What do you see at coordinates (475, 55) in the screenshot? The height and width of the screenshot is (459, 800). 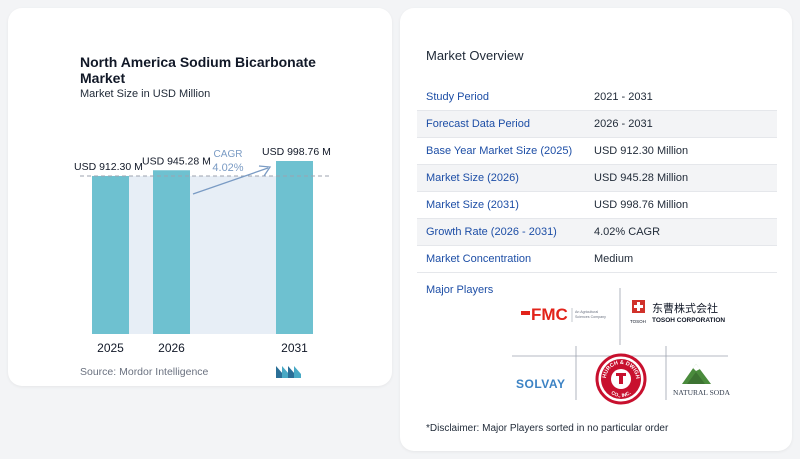 I see `overview-title: Market Overview` at bounding box center [475, 55].